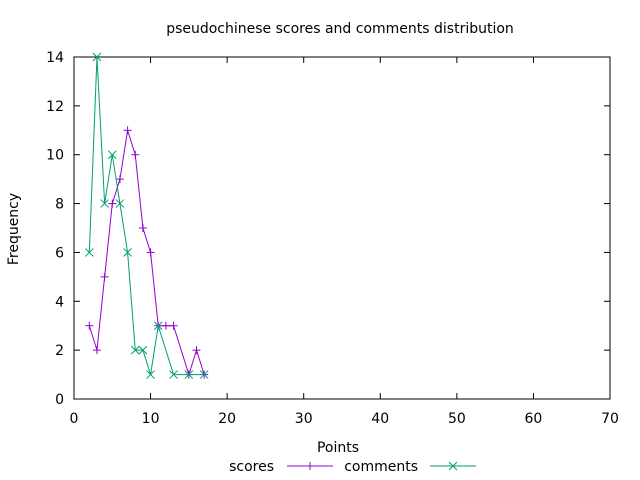 This screenshot has height=480, width=640. I want to click on series-comments, so click(146, 215).